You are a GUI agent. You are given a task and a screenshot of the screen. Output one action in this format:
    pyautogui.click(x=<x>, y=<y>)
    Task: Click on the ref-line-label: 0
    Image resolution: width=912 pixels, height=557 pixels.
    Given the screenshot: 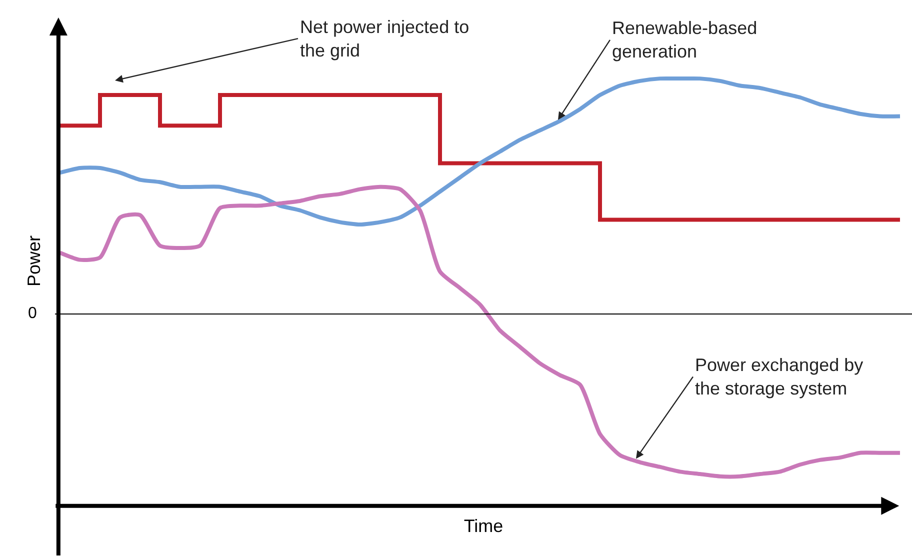 What is the action you would take?
    pyautogui.click(x=32, y=313)
    